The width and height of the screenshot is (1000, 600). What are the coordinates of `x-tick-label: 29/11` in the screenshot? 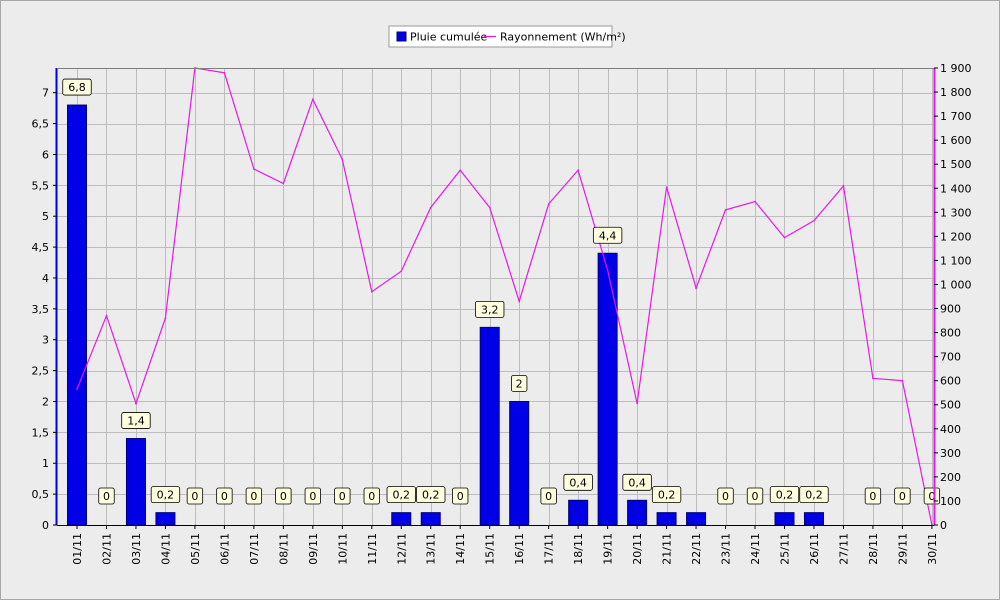 It's located at (902, 549).